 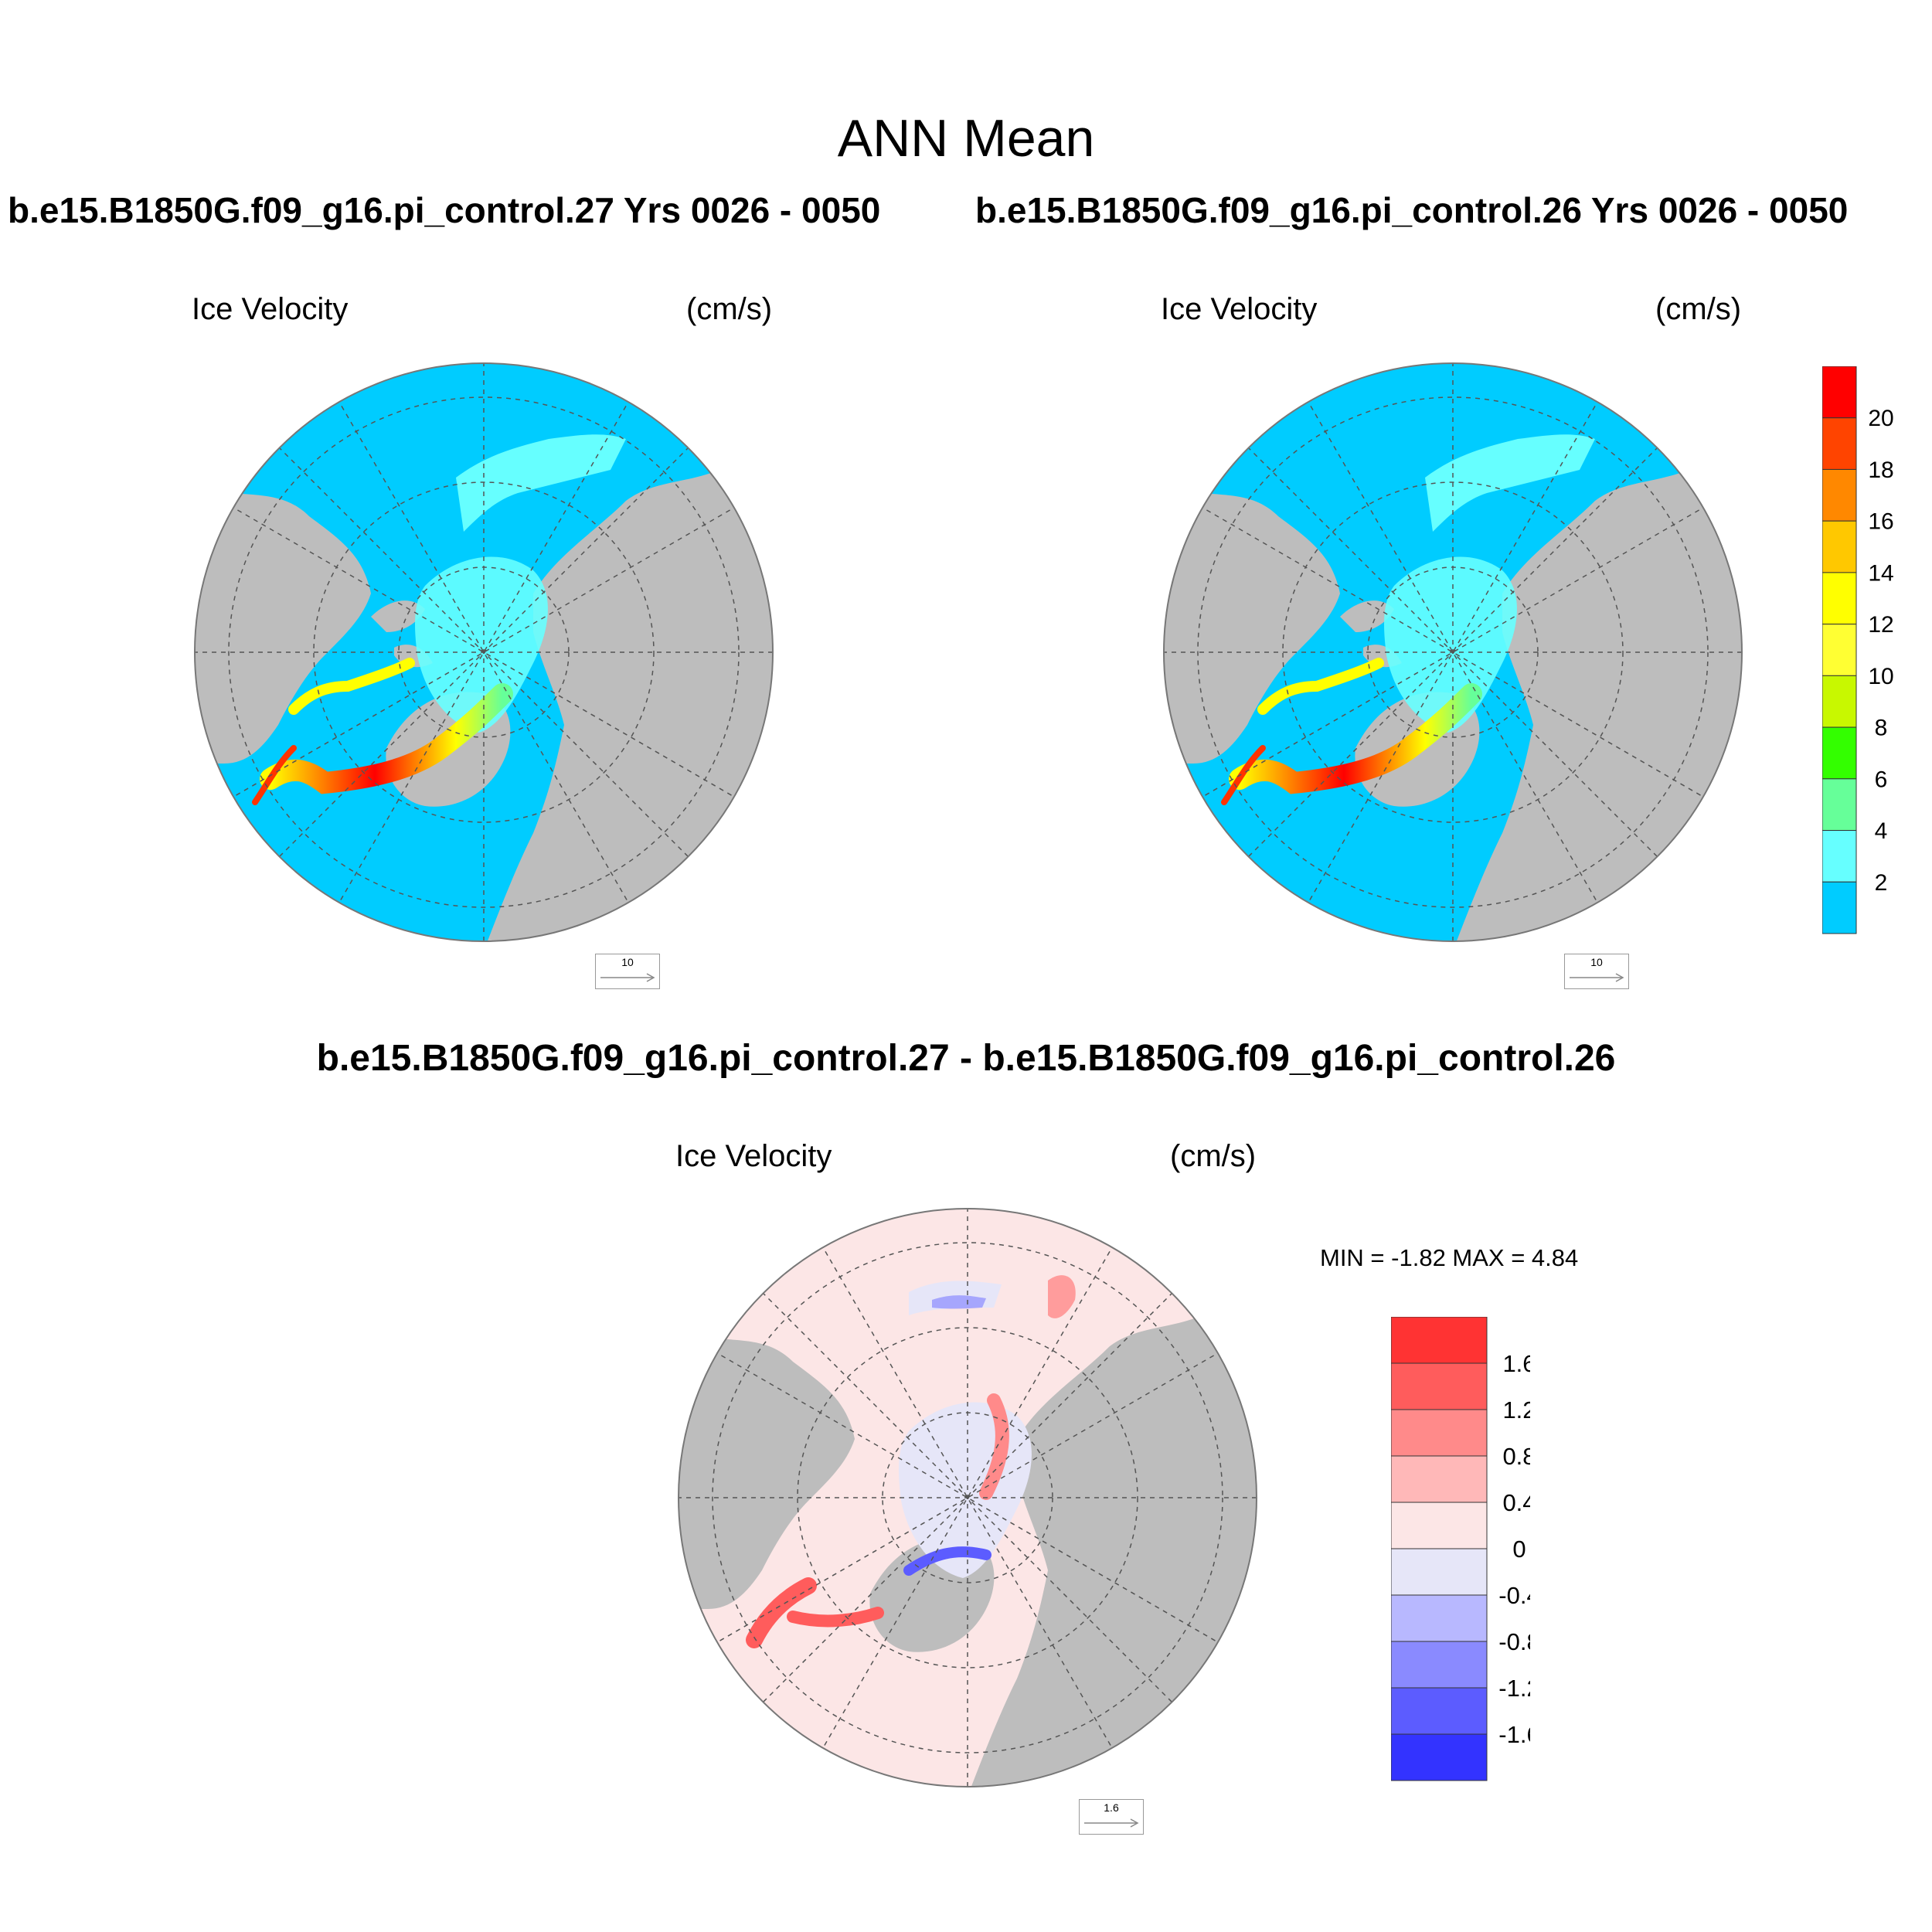 What do you see at coordinates (966, 138) in the screenshot?
I see `page-title: ANN Mean` at bounding box center [966, 138].